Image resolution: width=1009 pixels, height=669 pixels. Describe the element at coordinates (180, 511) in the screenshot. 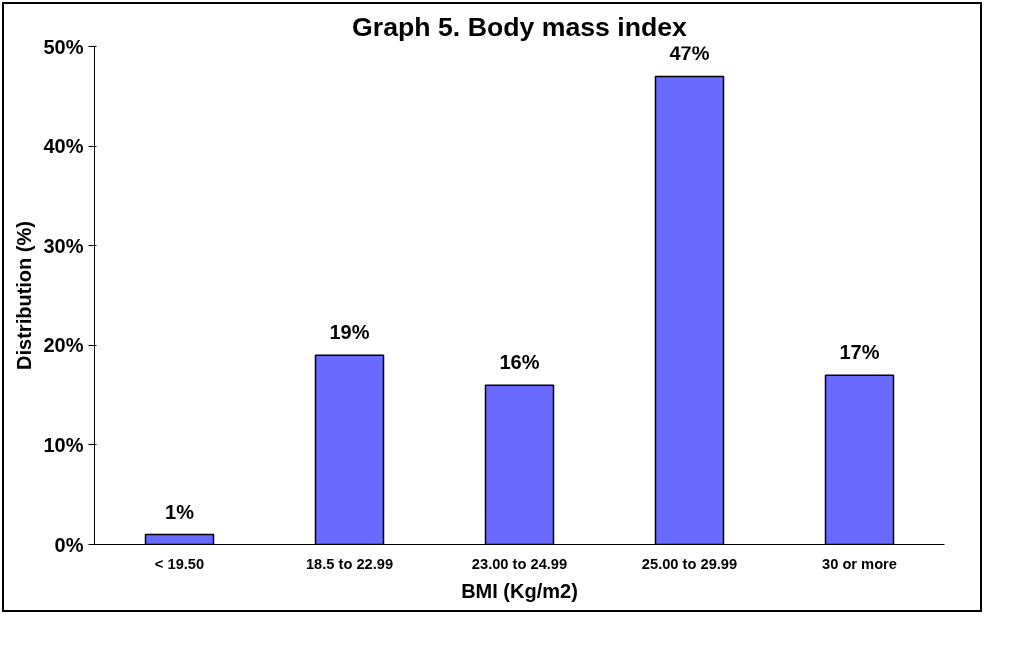

I see `data-label: 1%` at that location.